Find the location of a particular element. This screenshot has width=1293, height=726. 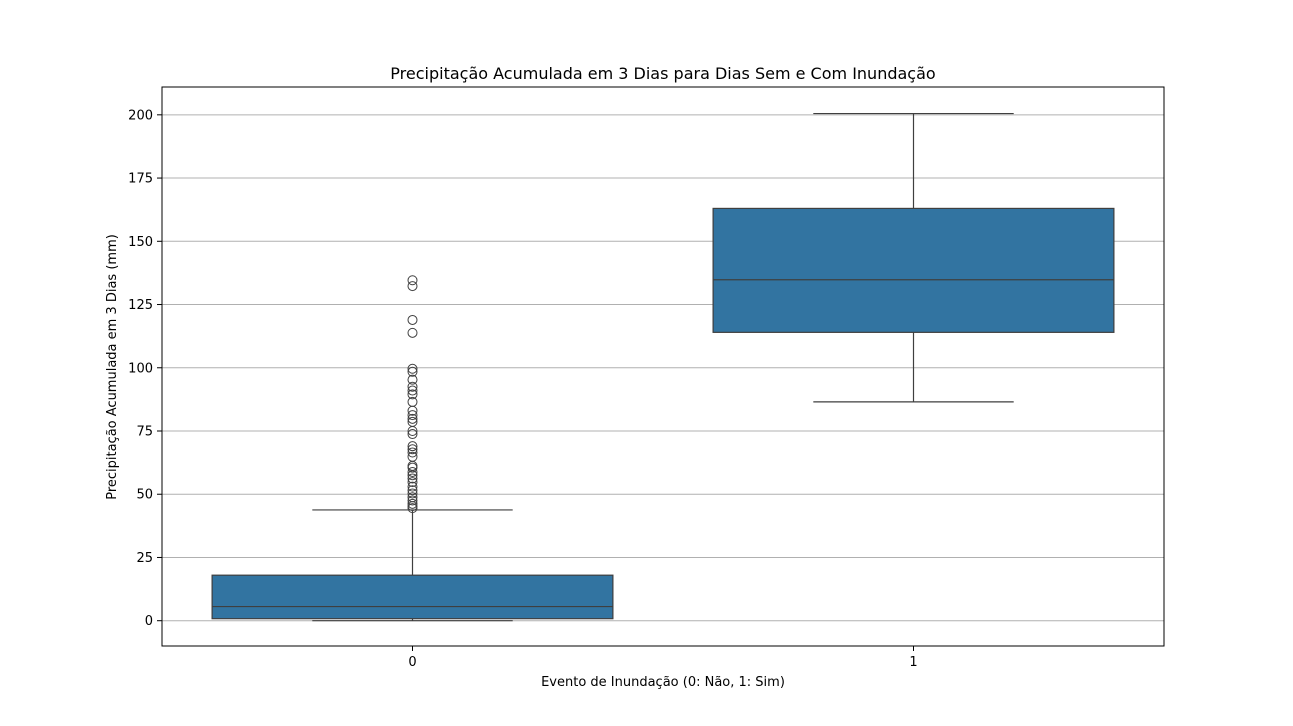

y-tick-label: 0 is located at coordinates (149, 621).